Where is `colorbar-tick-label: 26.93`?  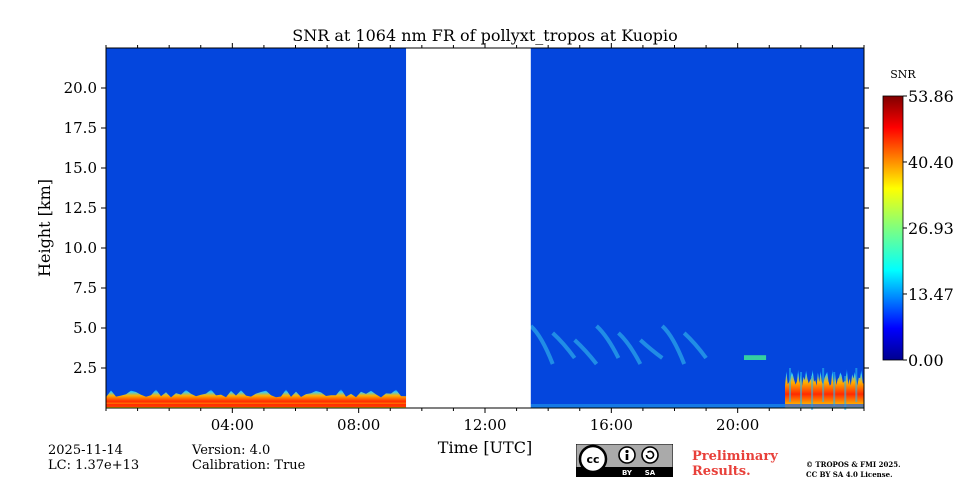 colorbar-tick-label: 26.93 is located at coordinates (931, 228).